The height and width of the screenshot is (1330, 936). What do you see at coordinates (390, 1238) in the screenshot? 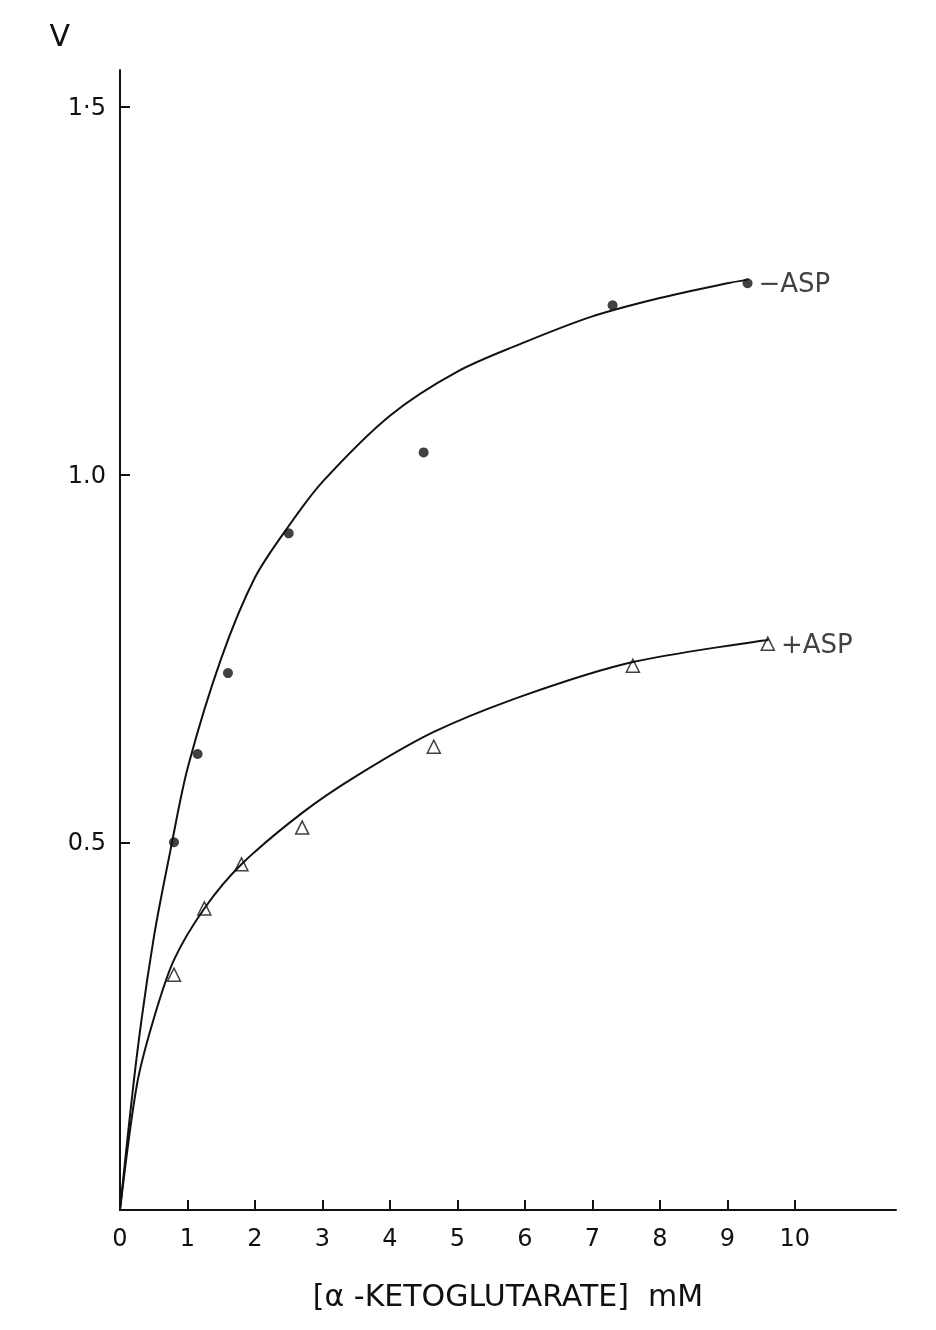
I see `x-tick-label: 4` at bounding box center [390, 1238].